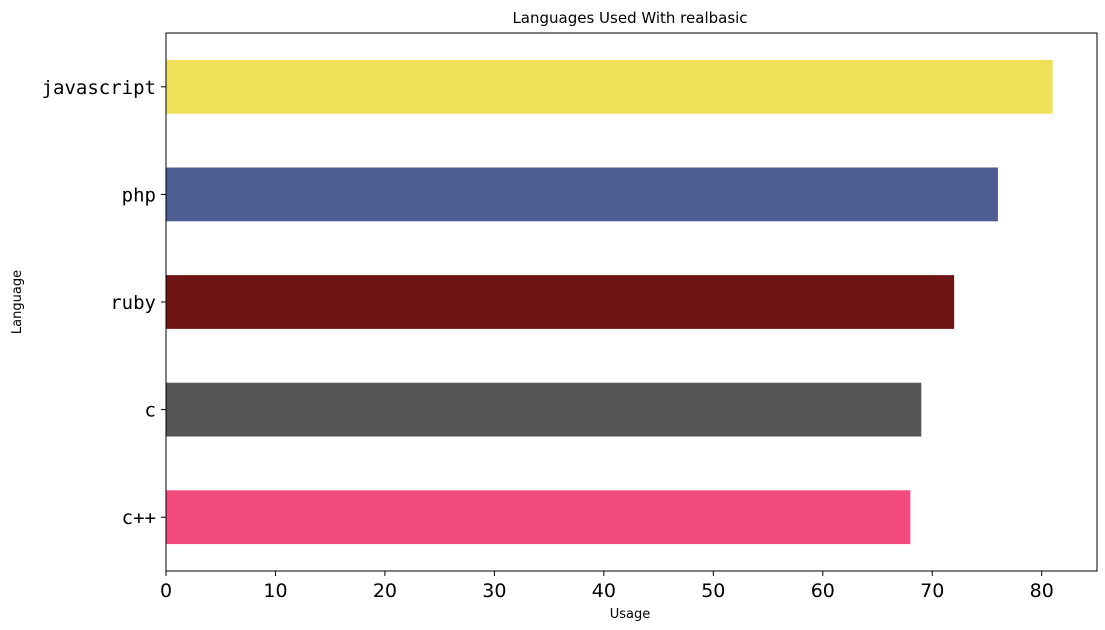 The width and height of the screenshot is (1105, 630). I want to click on x-tick-label: 80, so click(1042, 591).